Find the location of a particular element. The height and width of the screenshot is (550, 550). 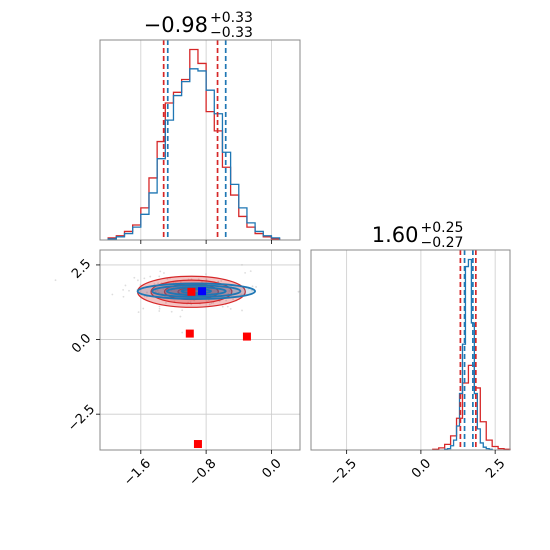

y-tick-label-0: −2.5 is located at coordinates (81, 418).